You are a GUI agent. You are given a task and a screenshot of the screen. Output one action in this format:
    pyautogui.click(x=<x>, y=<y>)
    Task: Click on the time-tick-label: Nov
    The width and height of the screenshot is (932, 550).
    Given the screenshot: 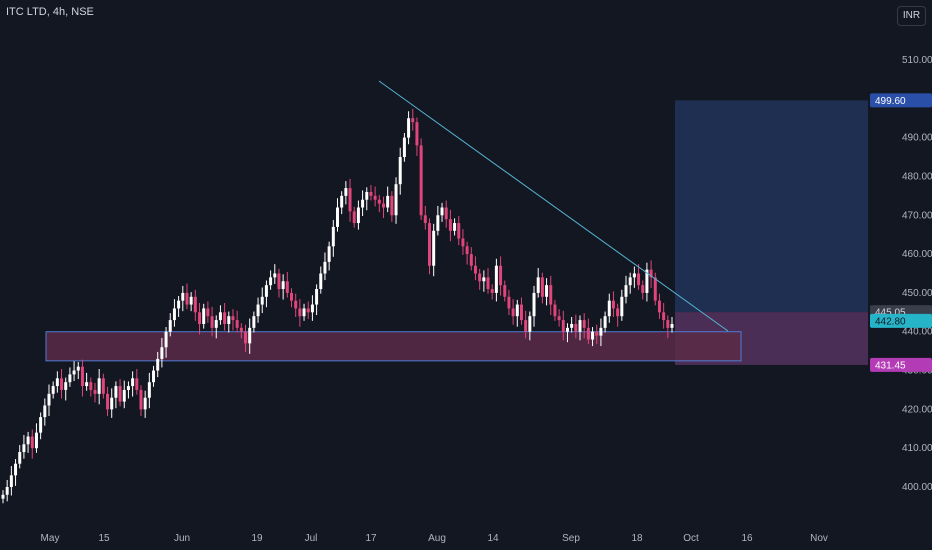 What is the action you would take?
    pyautogui.click(x=819, y=538)
    